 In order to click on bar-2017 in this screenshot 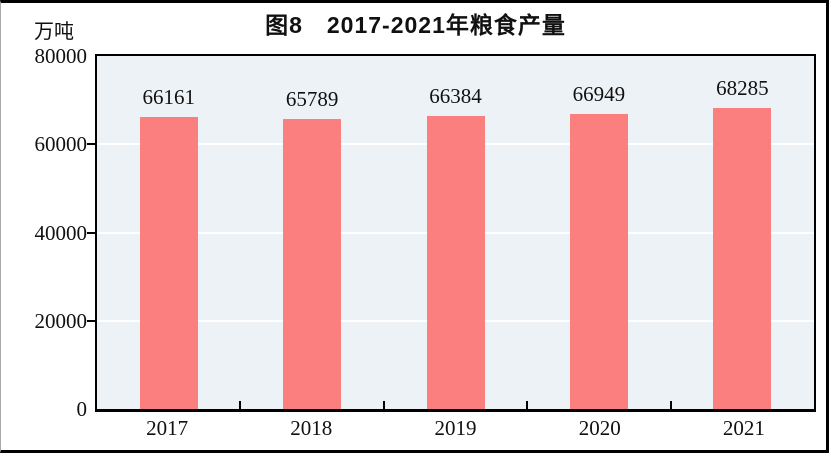, I will do `click(168, 263)`.